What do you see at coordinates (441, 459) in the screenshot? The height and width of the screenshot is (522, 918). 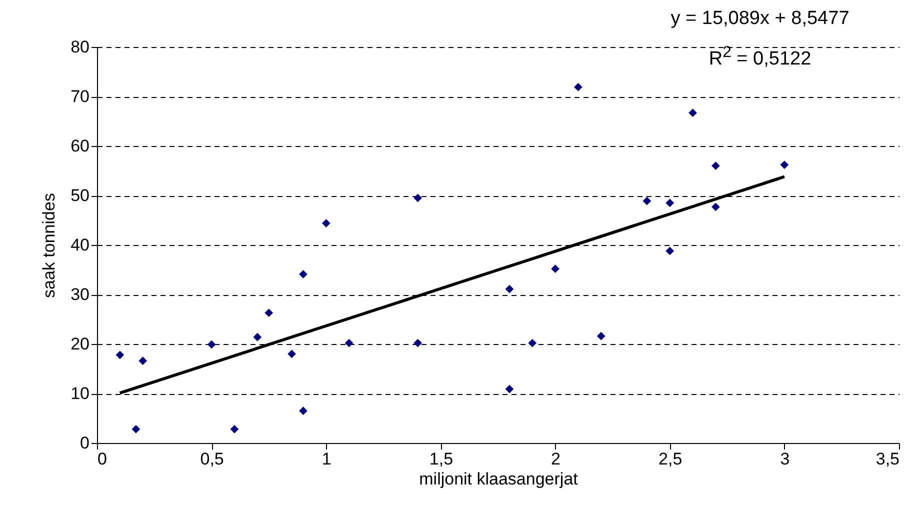 I see `x-tick-label: 1,5` at bounding box center [441, 459].